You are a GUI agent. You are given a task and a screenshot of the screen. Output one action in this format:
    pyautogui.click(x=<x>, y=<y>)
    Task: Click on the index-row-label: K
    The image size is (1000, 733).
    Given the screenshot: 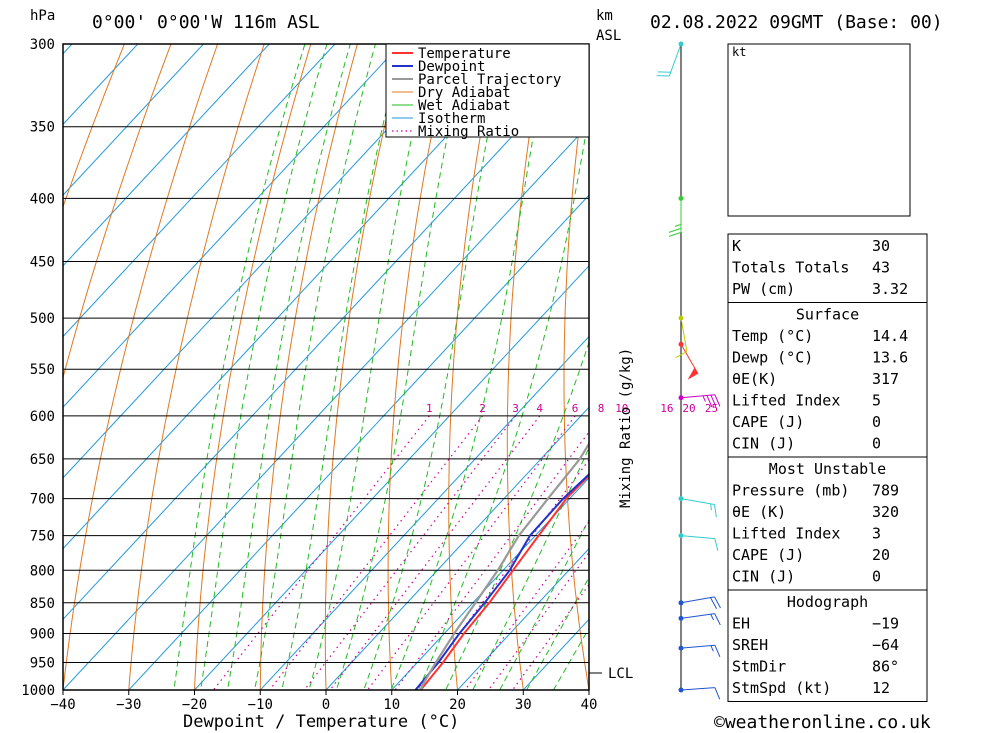 What is the action you would take?
    pyautogui.click(x=736, y=246)
    